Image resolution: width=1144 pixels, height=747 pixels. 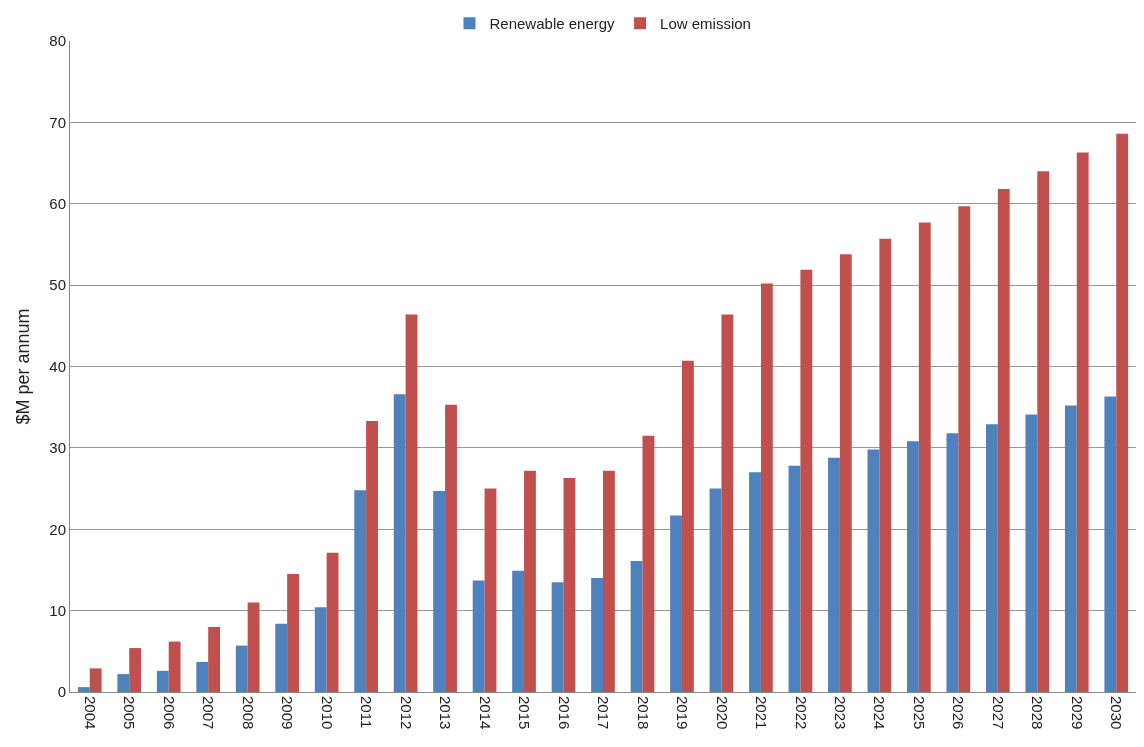 What do you see at coordinates (525, 713) in the screenshot?
I see `x-tick-label: 2015` at bounding box center [525, 713].